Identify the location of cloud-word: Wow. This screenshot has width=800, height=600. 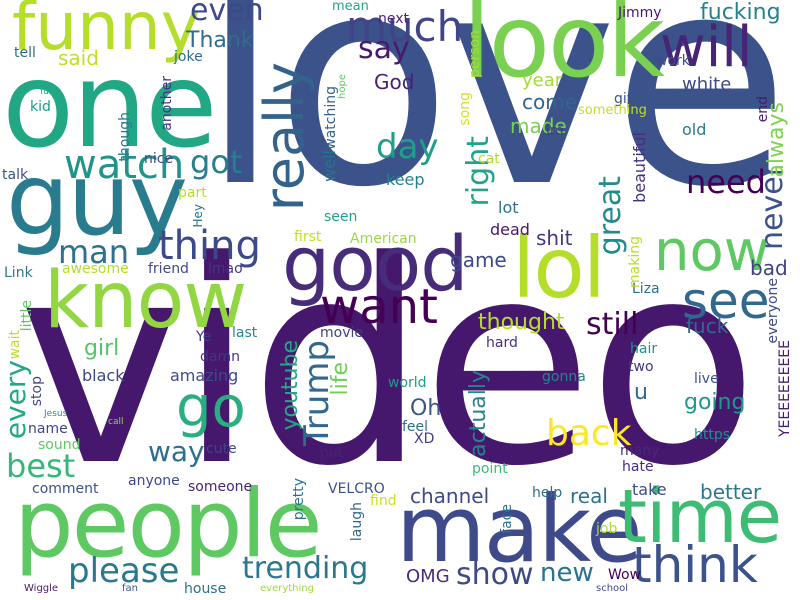
(625, 575).